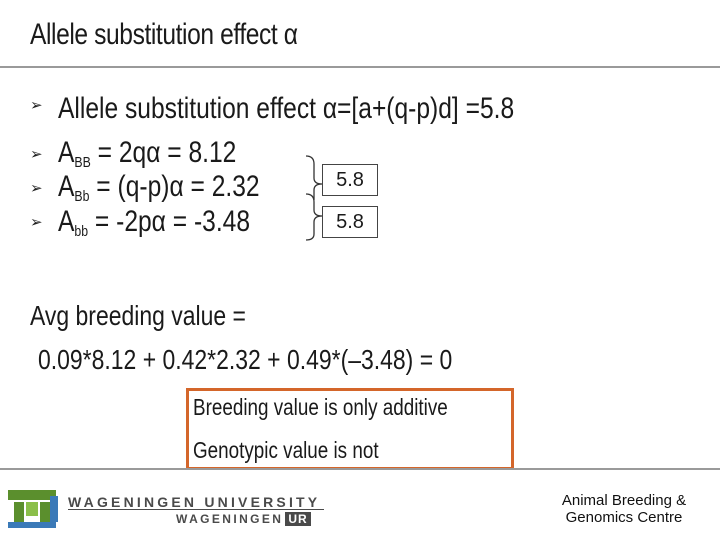 The width and height of the screenshot is (720, 540). Describe the element at coordinates (360, 469) in the screenshot. I see `footer-divider` at that location.